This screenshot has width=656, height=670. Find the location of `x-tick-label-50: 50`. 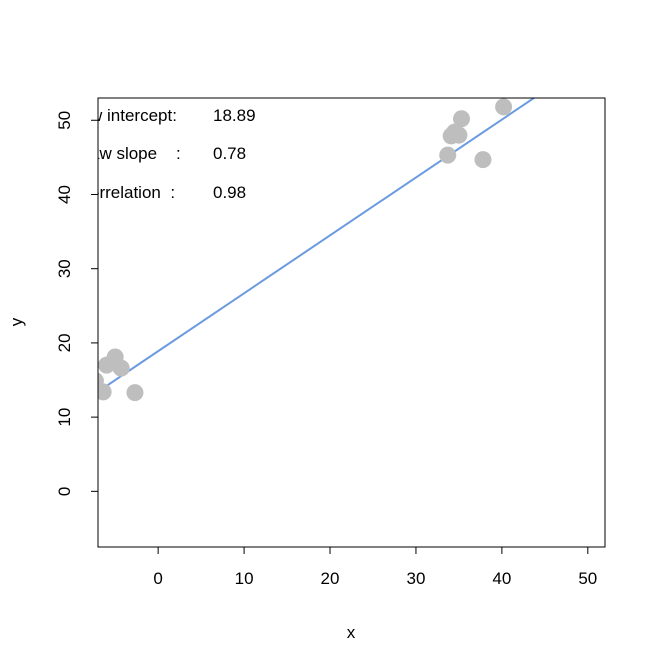

x-tick-label-50: 50 is located at coordinates (587, 578).